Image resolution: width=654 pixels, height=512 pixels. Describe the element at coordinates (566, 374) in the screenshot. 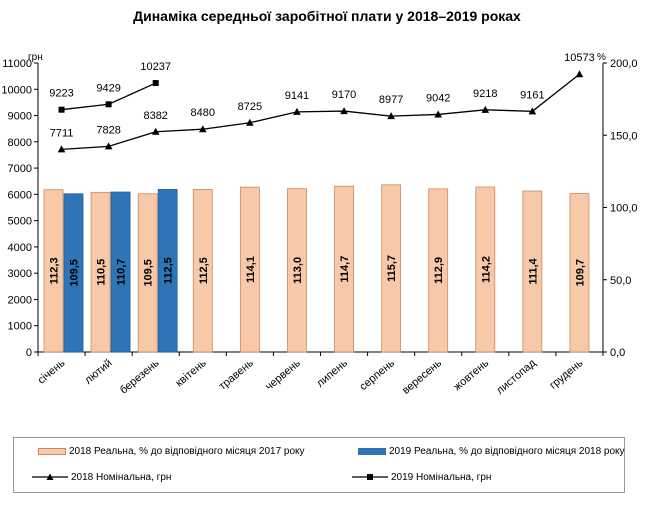

I see `x-tick-label: грудень` at that location.